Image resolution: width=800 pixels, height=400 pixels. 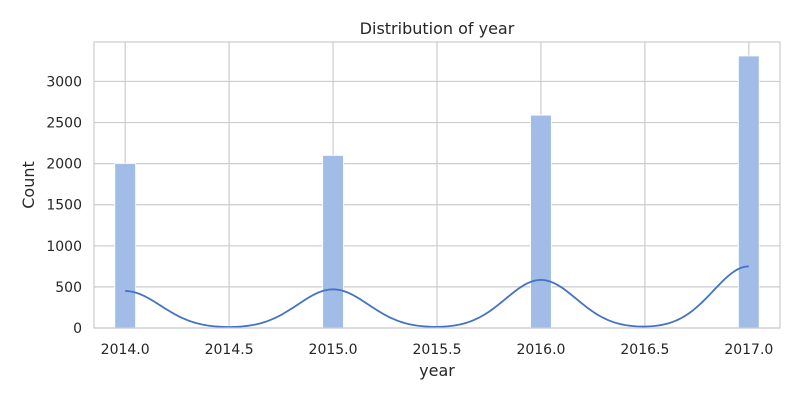 What do you see at coordinates (437, 370) in the screenshot?
I see `x-axis-label: year` at bounding box center [437, 370].